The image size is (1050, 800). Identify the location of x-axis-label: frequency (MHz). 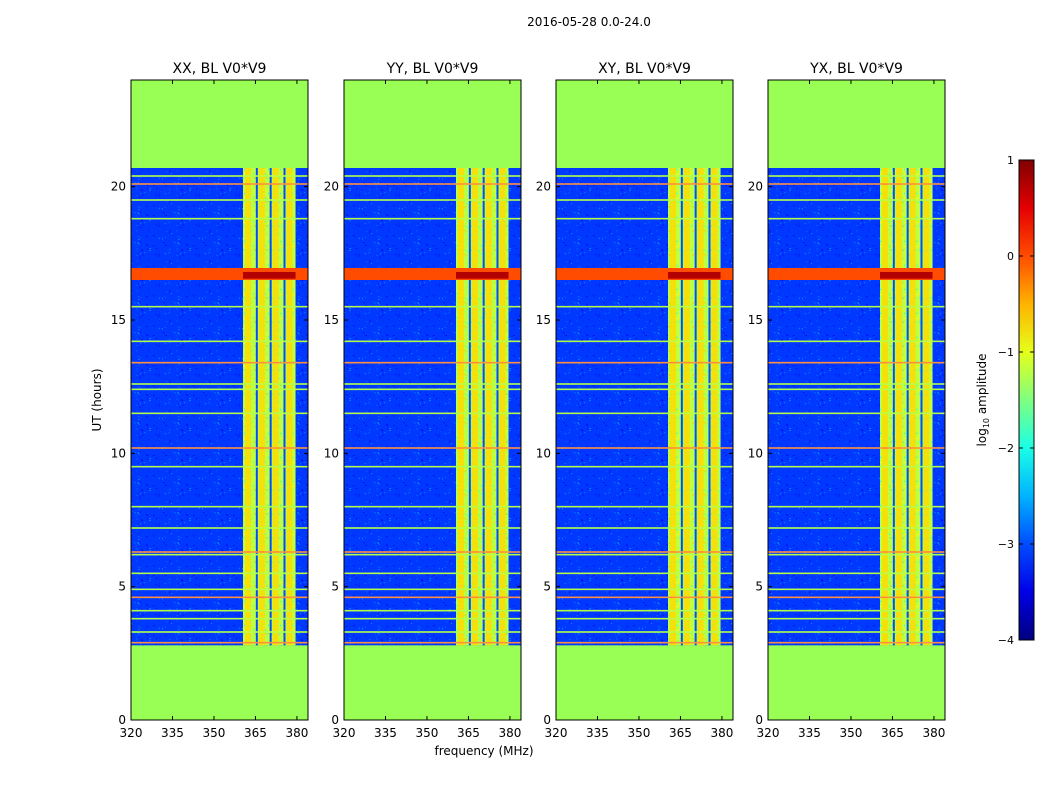
(483, 751).